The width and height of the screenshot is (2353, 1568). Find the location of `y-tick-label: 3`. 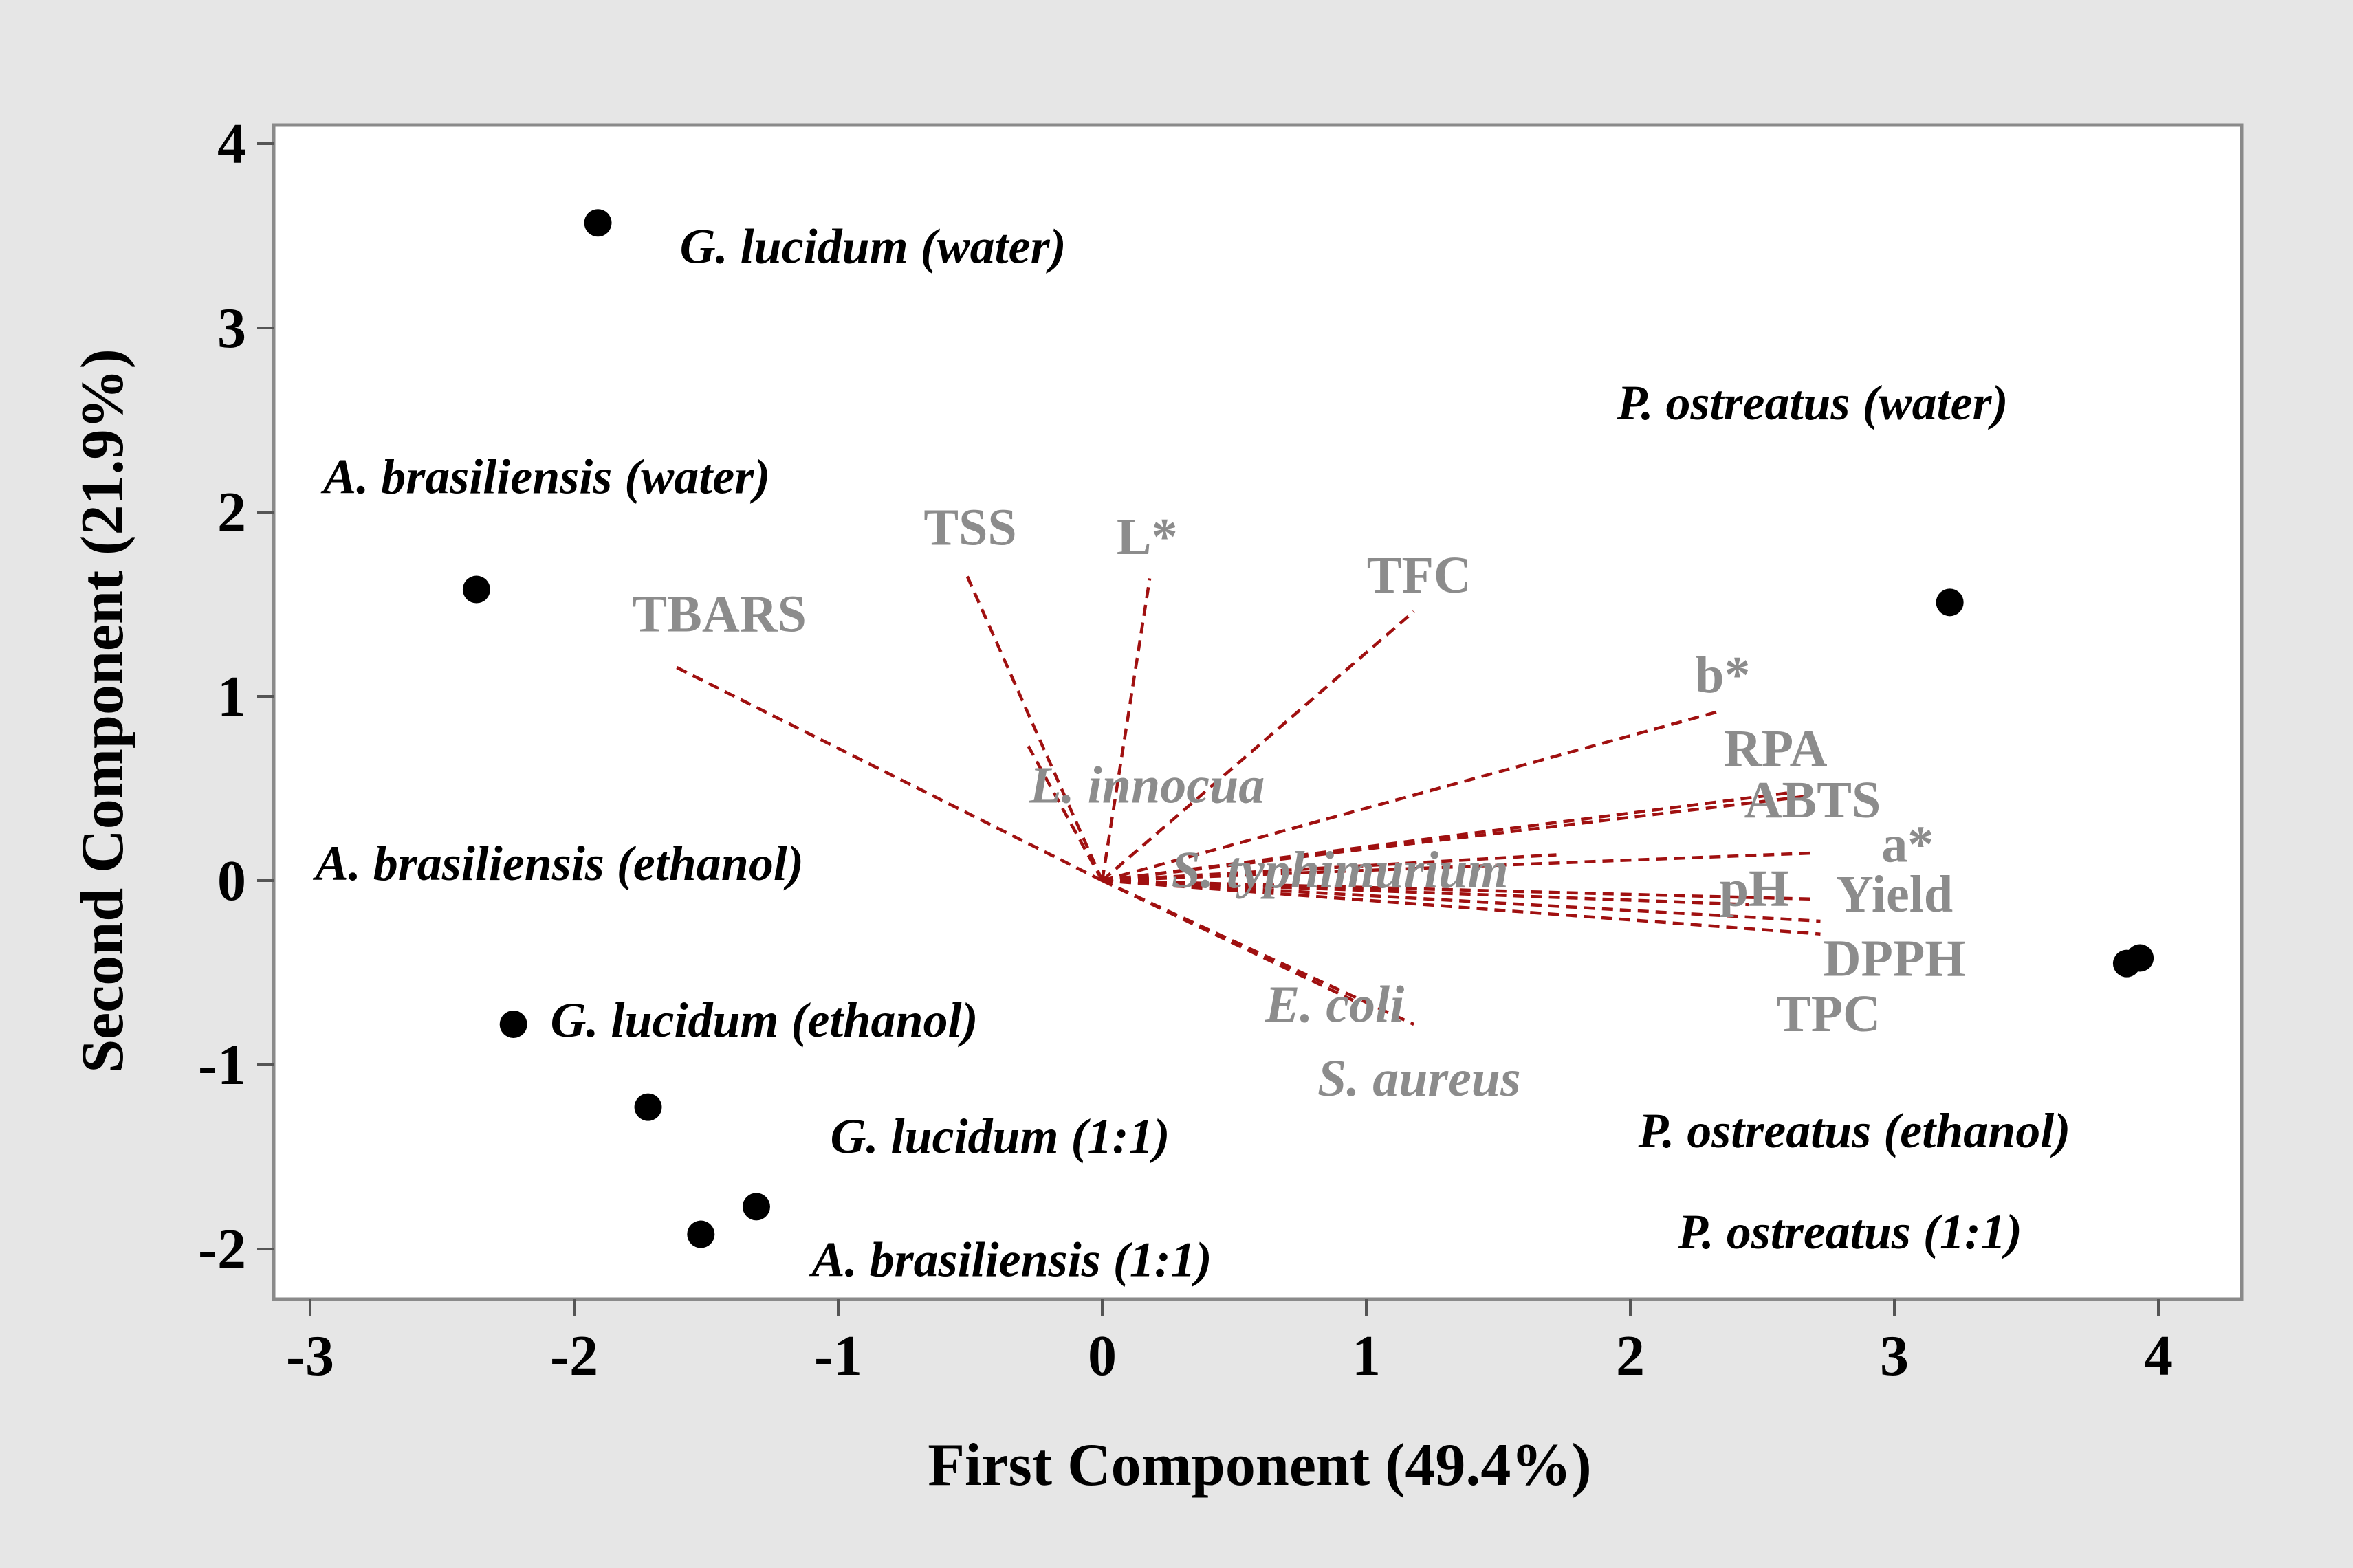

y-tick-label: 3 is located at coordinates (231, 328).